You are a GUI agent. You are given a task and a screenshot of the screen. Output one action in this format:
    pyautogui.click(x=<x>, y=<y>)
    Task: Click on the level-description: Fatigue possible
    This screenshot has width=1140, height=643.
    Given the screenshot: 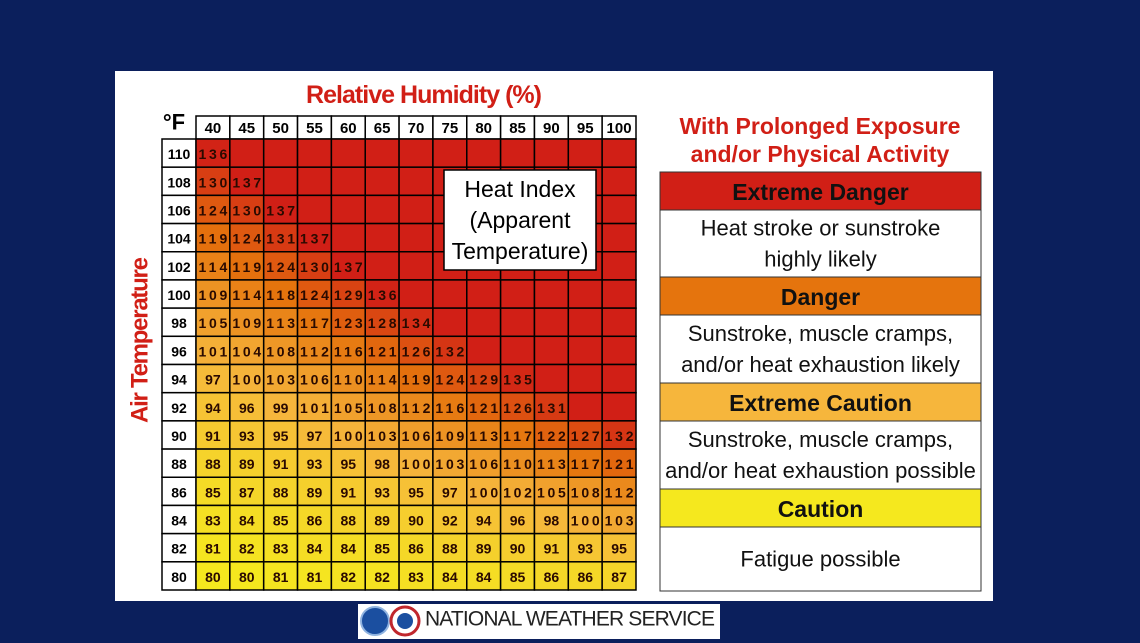 What is the action you would take?
    pyautogui.click(x=820, y=559)
    